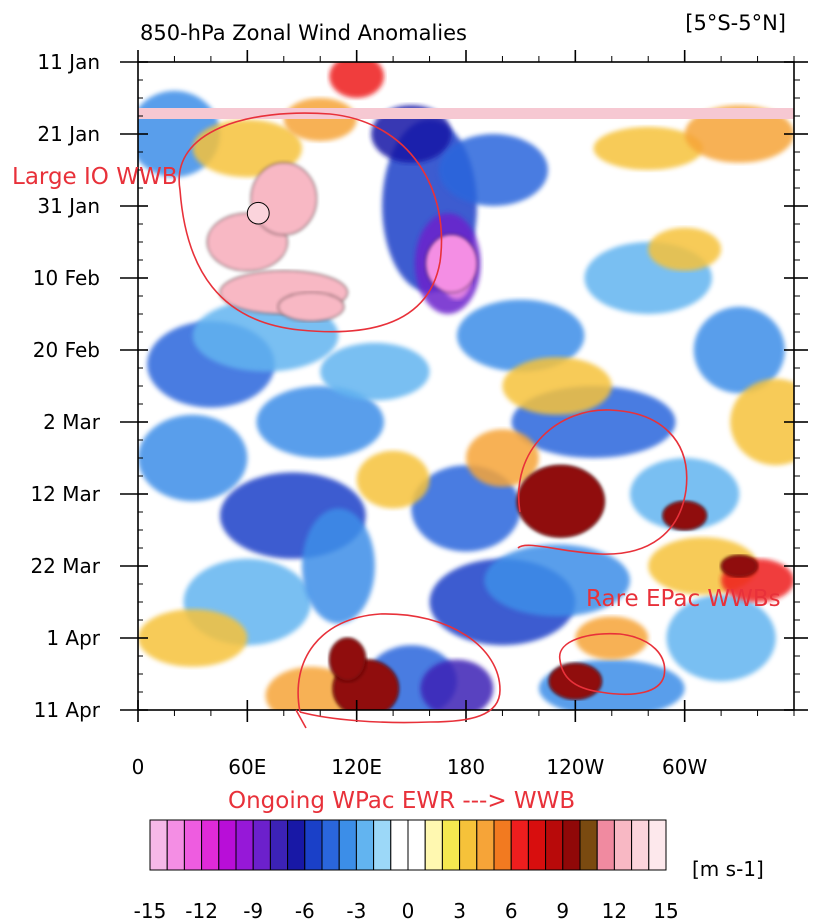  I want to click on colorbar-tick-label: 3, so click(459, 911).